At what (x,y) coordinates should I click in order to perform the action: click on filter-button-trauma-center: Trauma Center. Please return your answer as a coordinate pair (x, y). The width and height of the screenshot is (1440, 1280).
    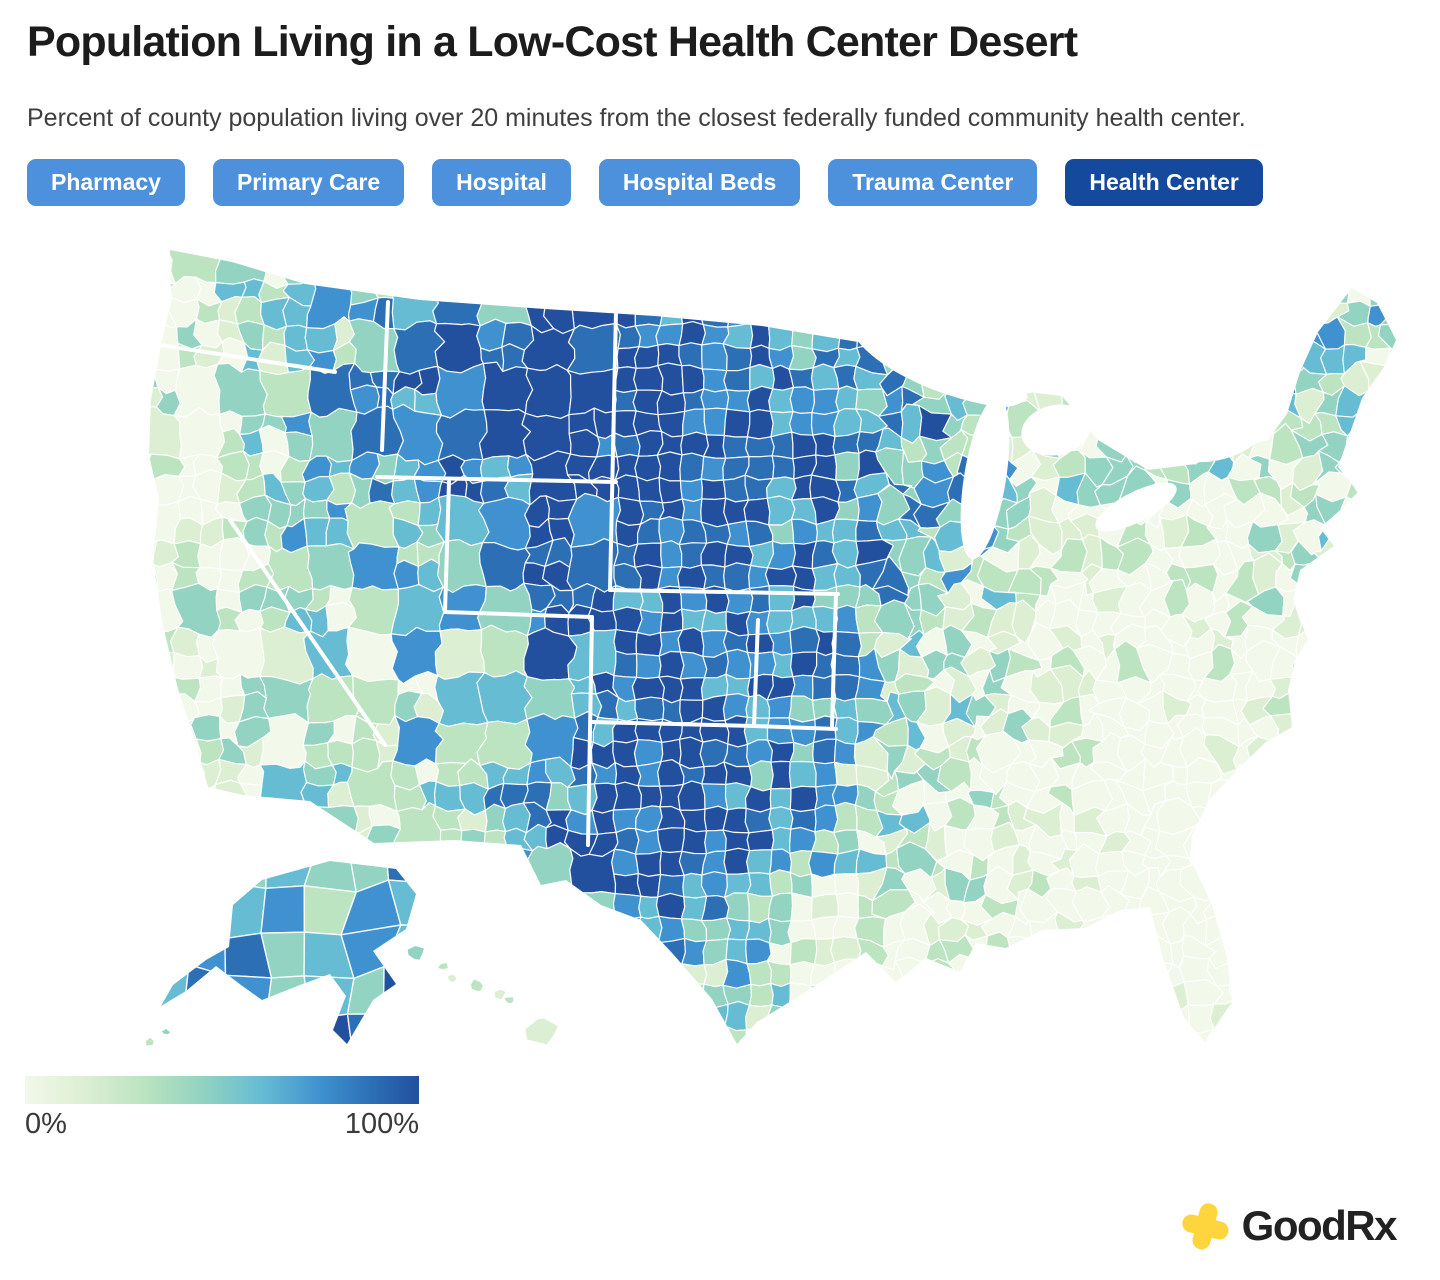
    Looking at the image, I should click on (933, 182).